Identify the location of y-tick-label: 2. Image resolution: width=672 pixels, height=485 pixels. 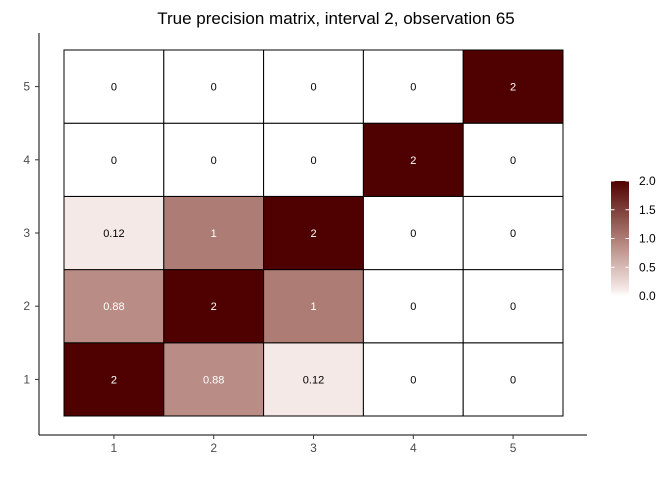
(26, 306).